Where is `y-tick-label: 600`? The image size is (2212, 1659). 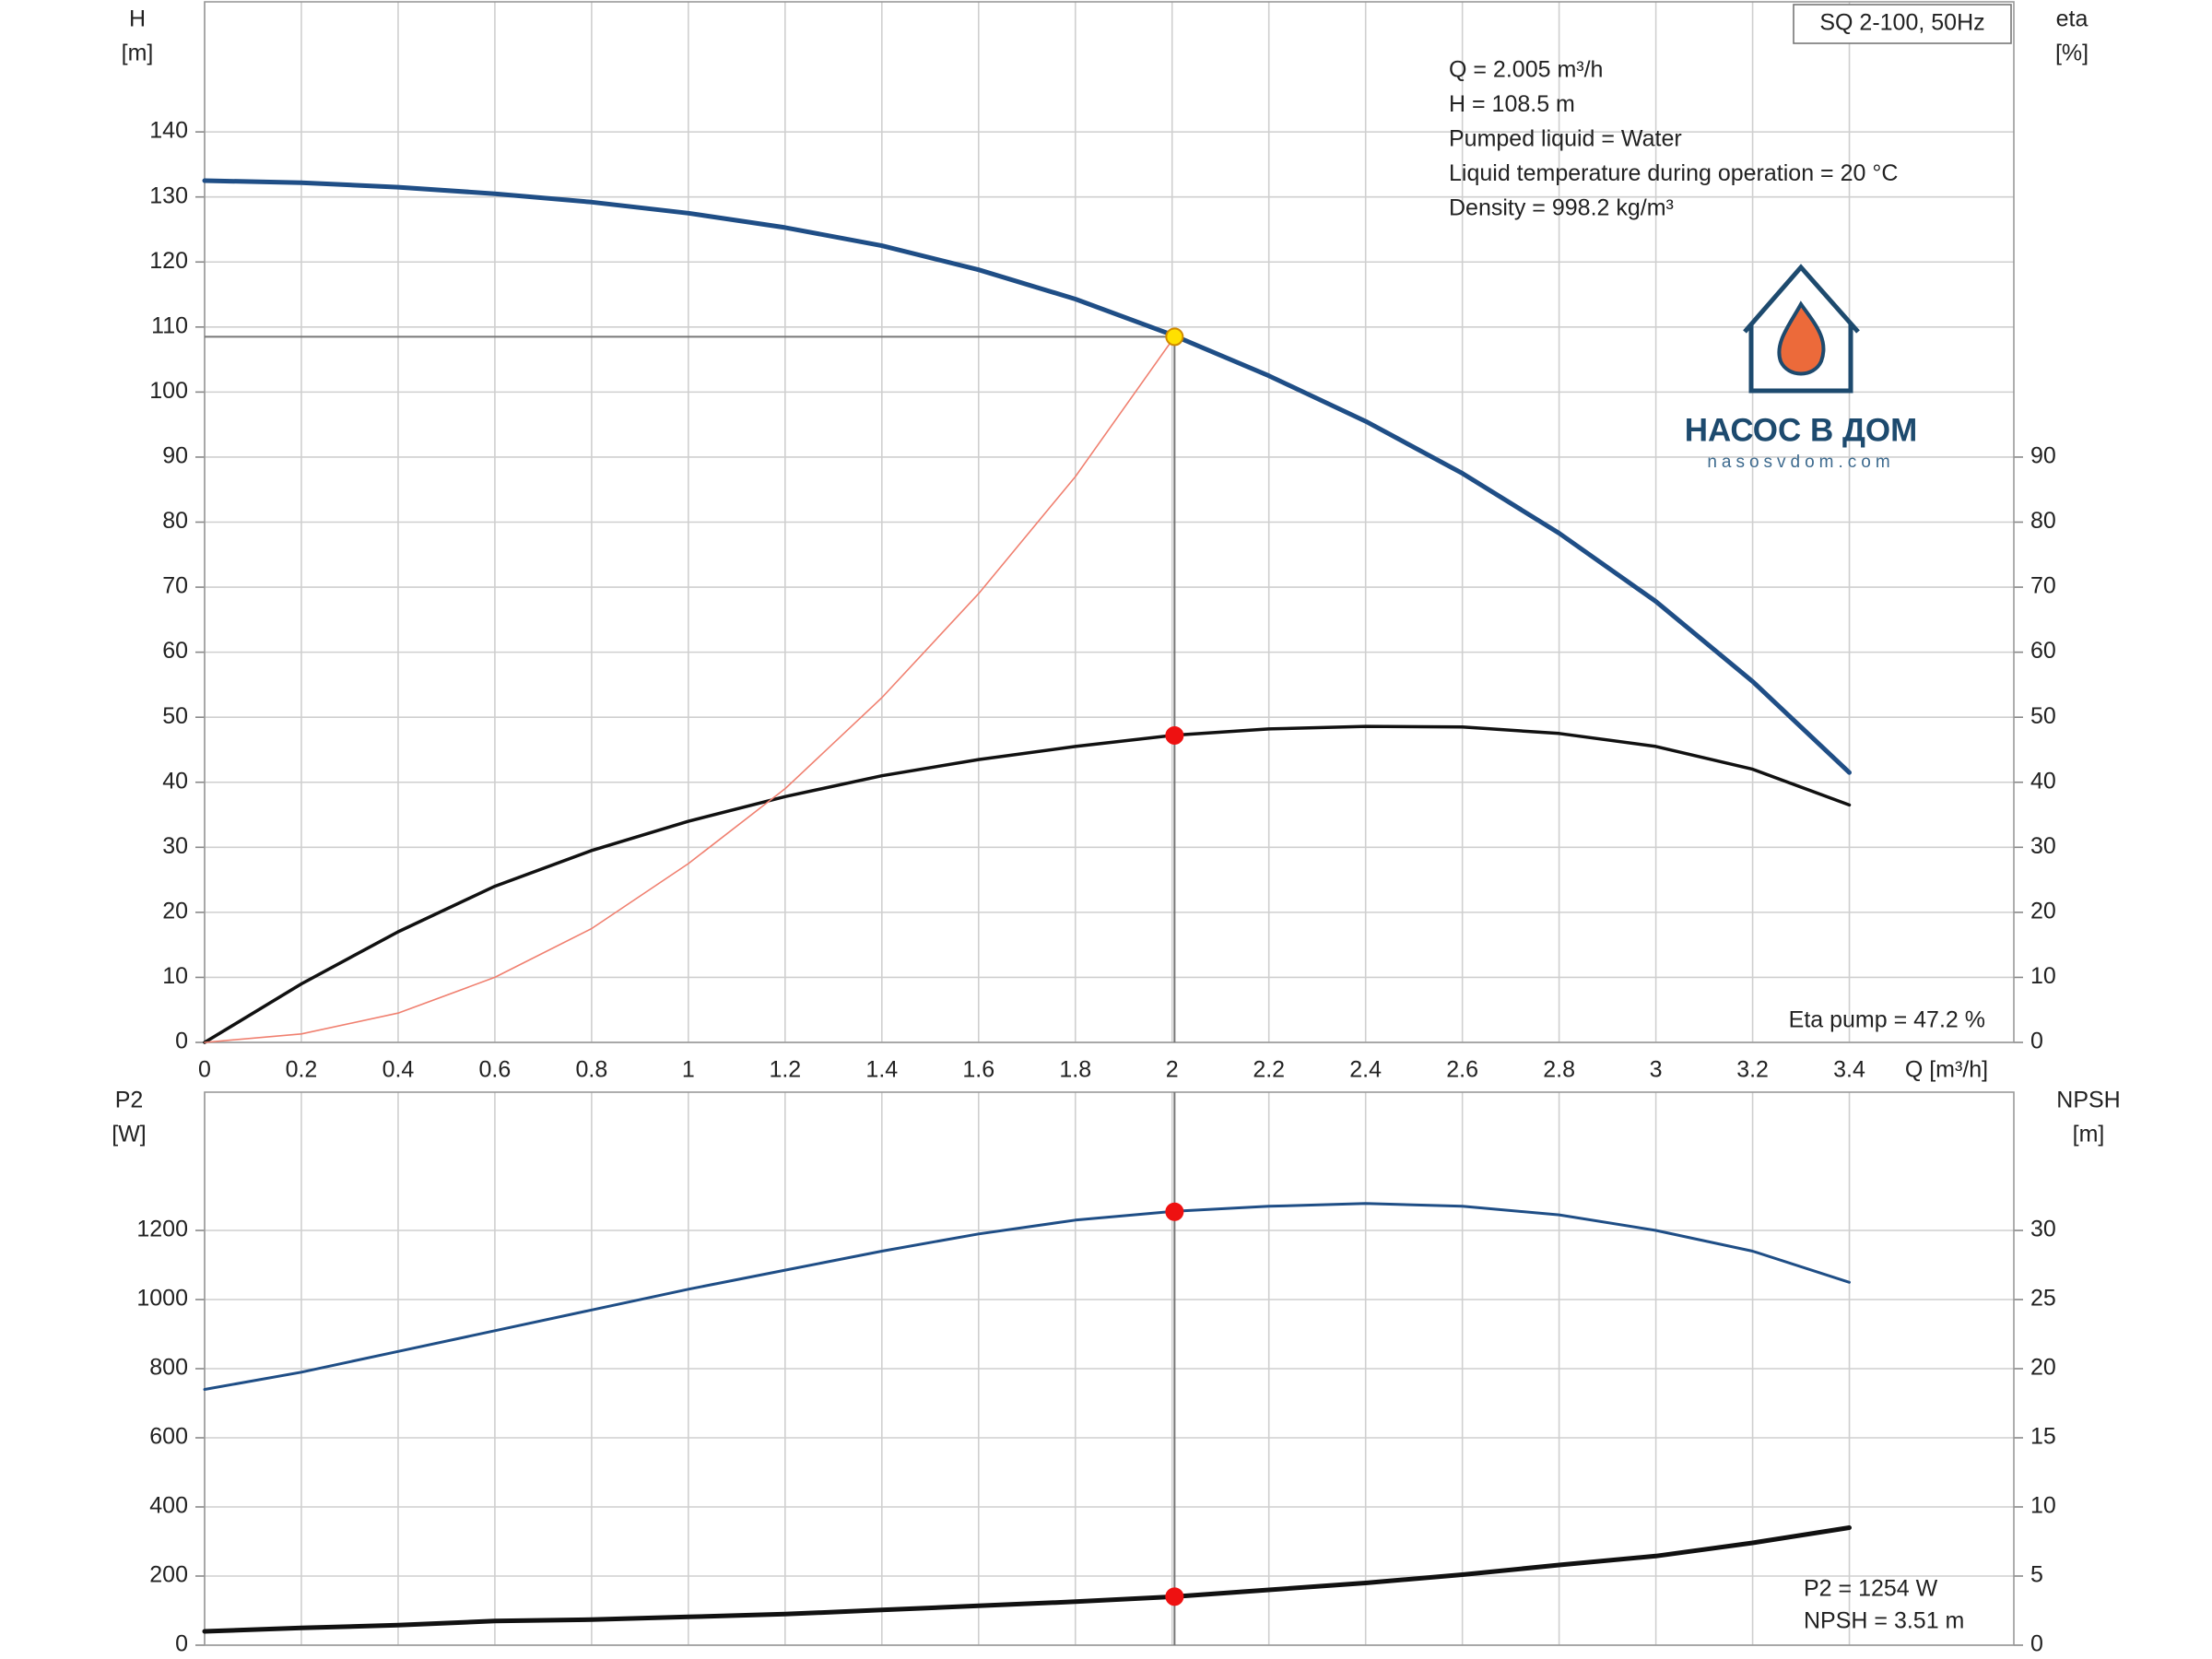
y-tick-label: 600 is located at coordinates (168, 1437).